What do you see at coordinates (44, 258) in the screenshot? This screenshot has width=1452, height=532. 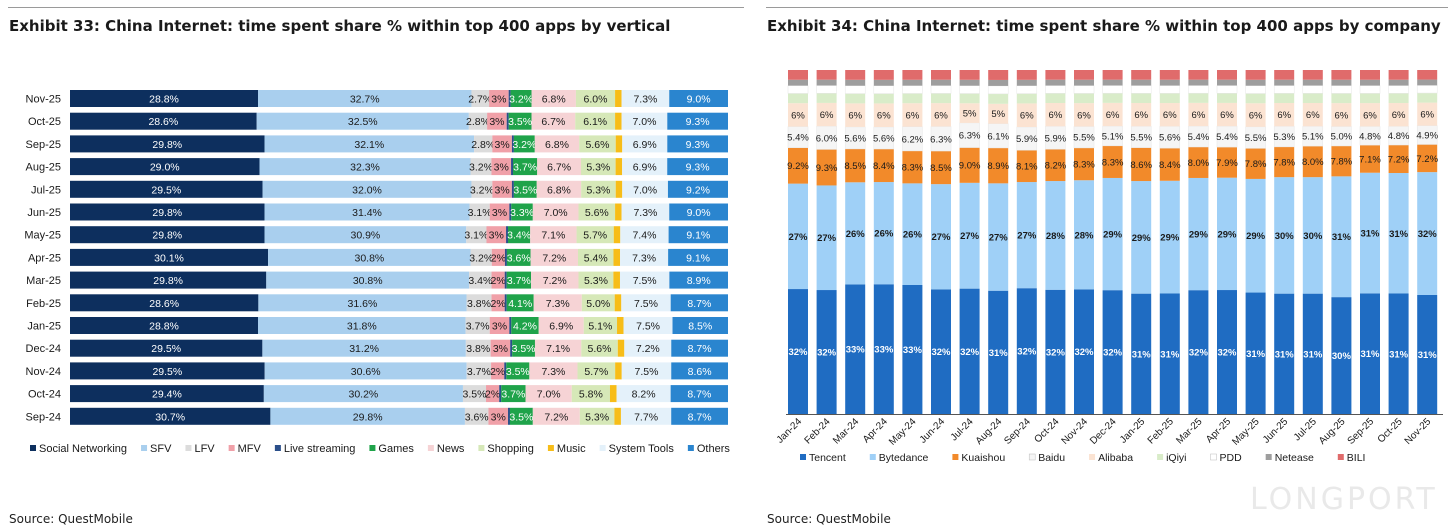 I see `y-tick-label: Apr-25` at bounding box center [44, 258].